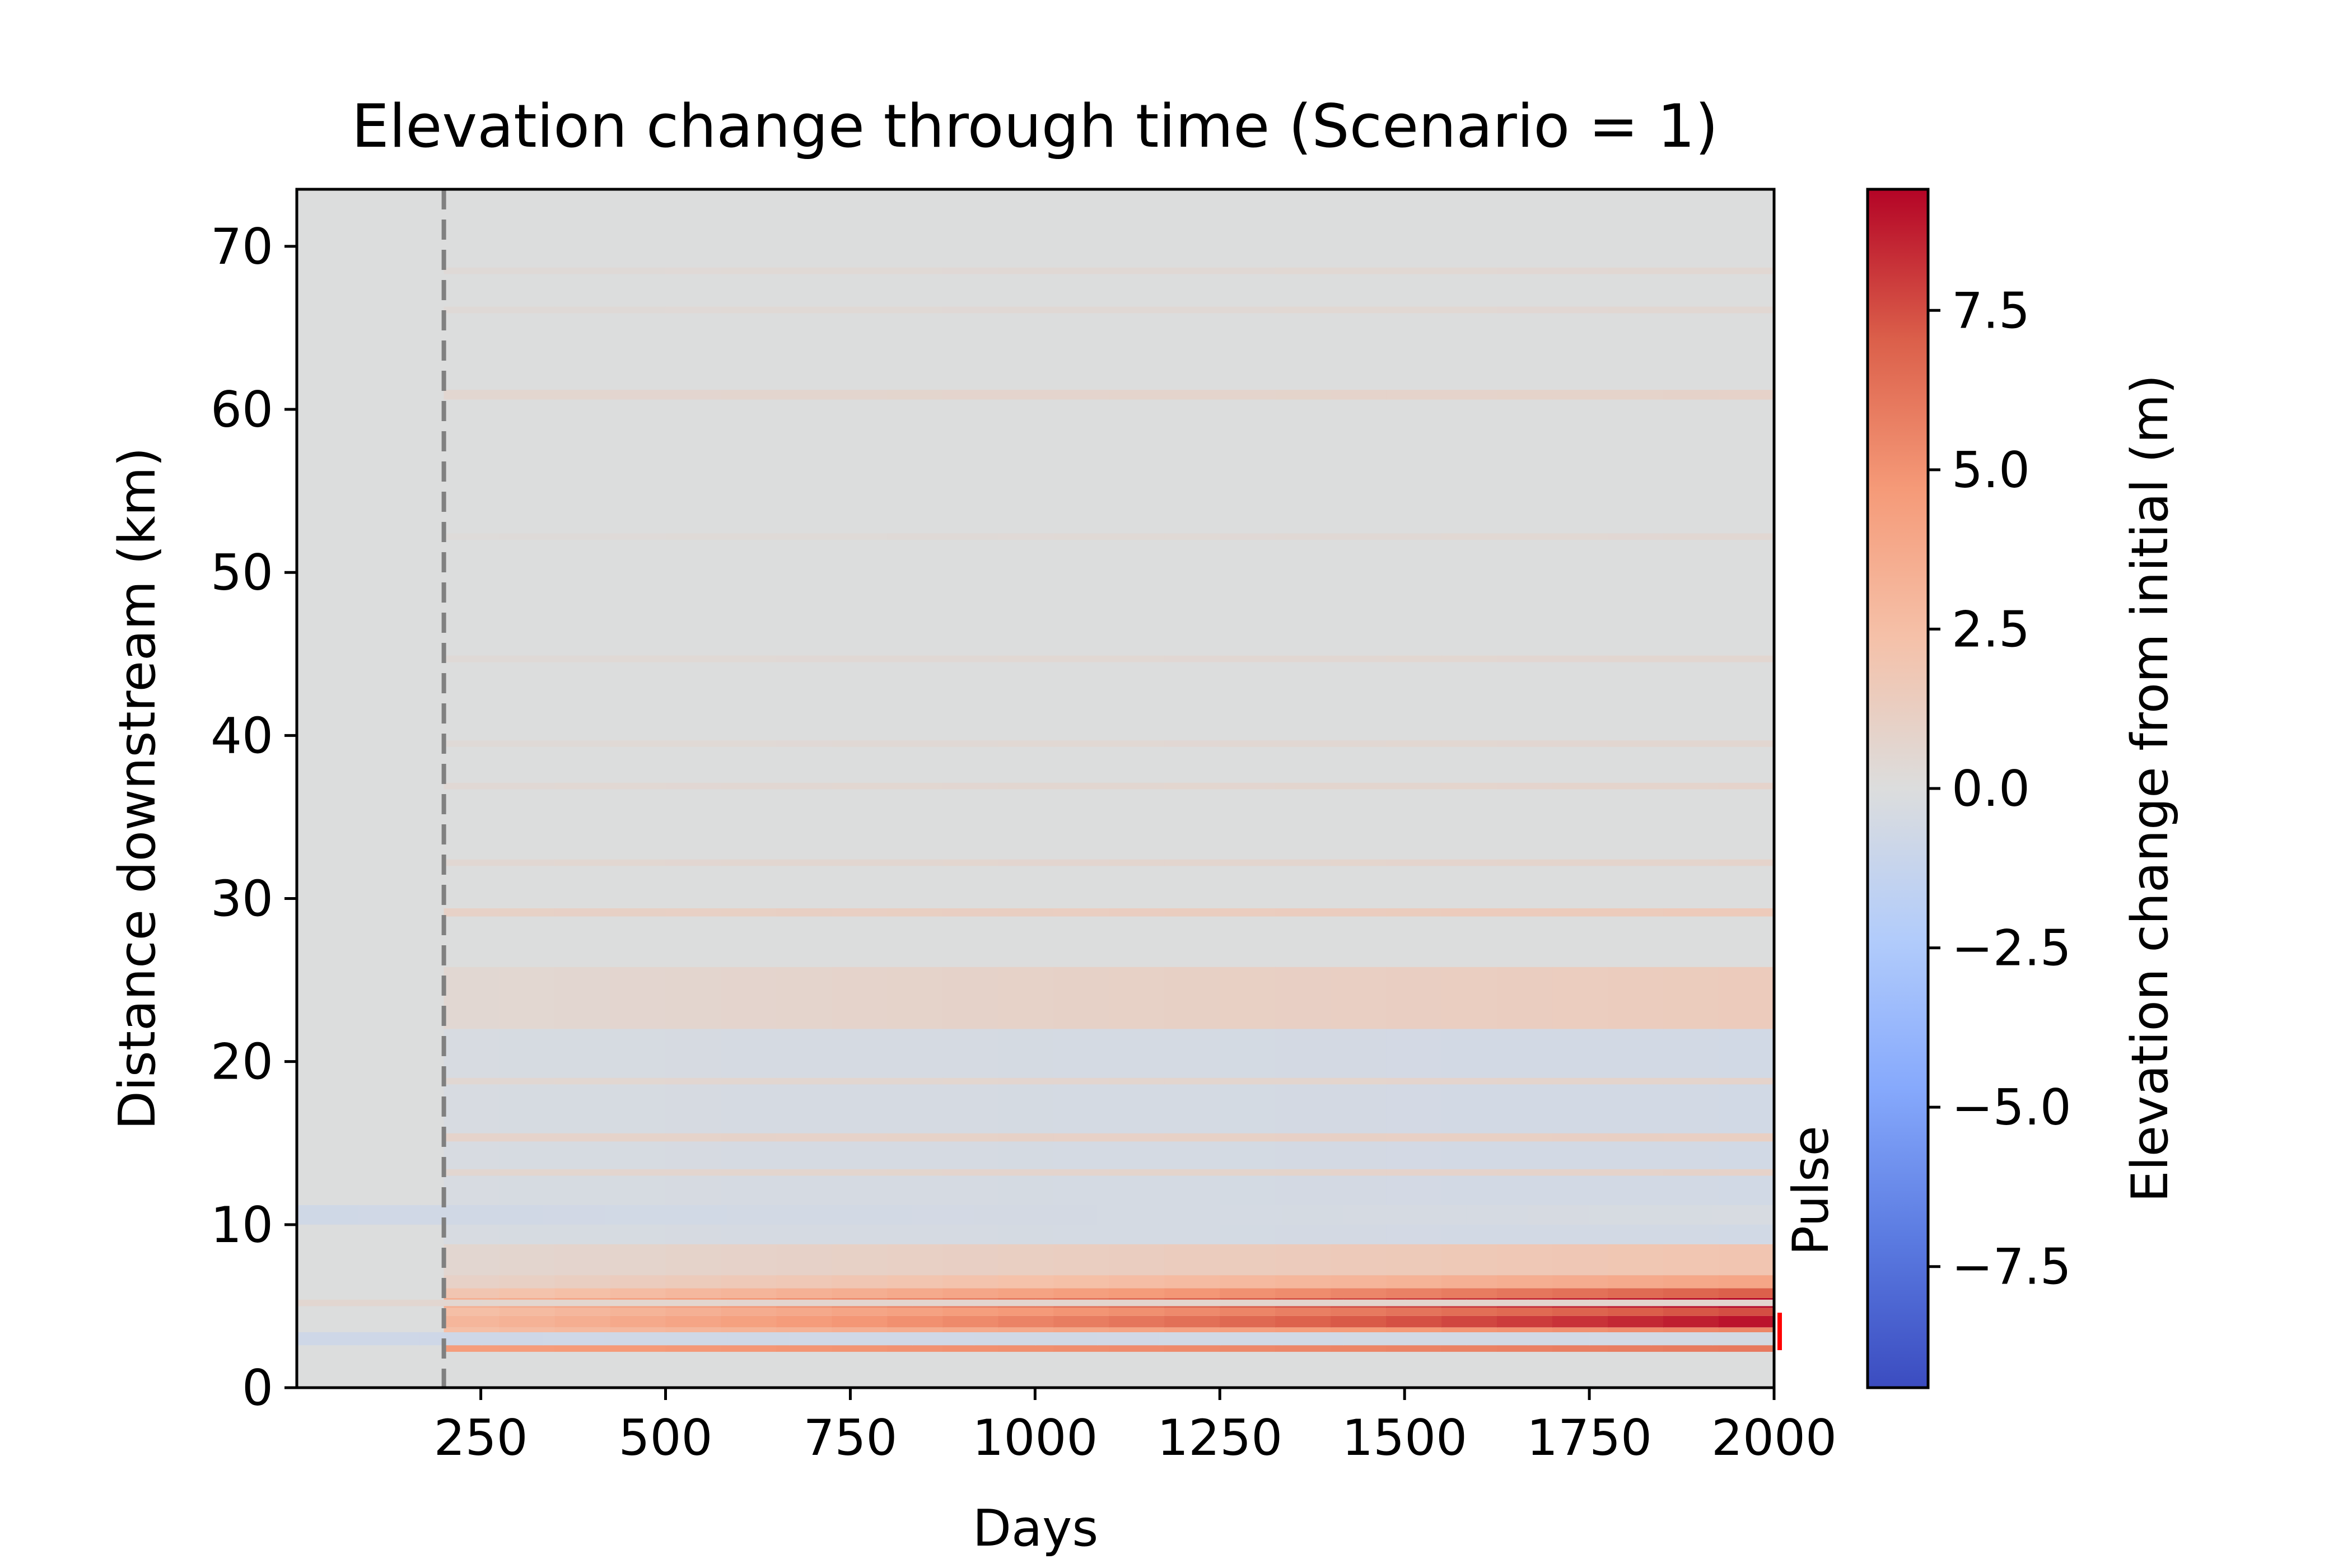 This screenshot has width=2352, height=1568. What do you see at coordinates (1036, 1529) in the screenshot?
I see `x-axis-label: Days` at bounding box center [1036, 1529].